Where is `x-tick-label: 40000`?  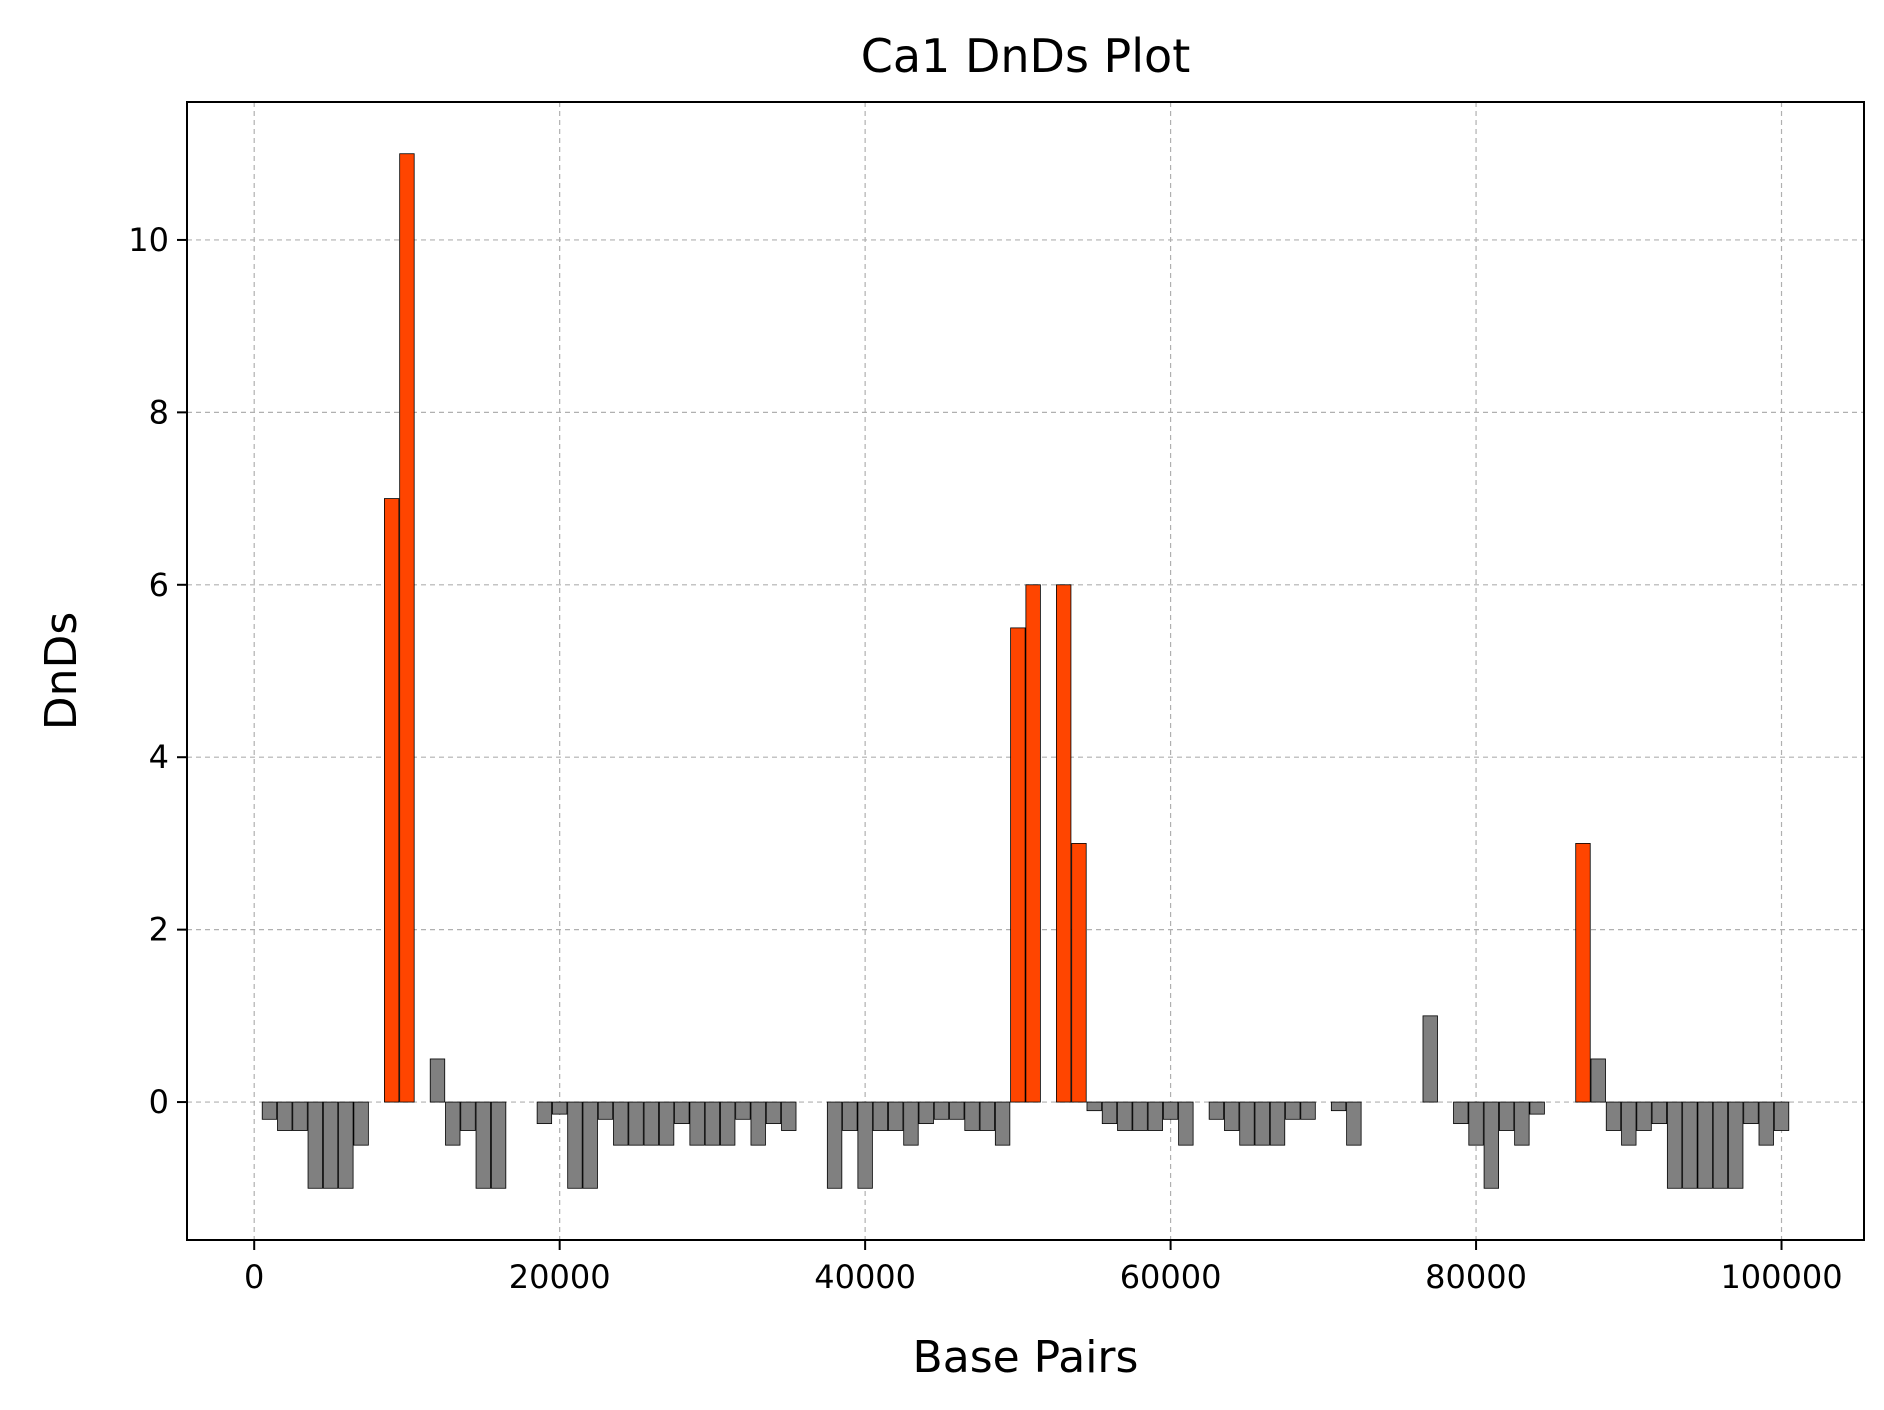 x-tick-label: 40000 is located at coordinates (865, 1277).